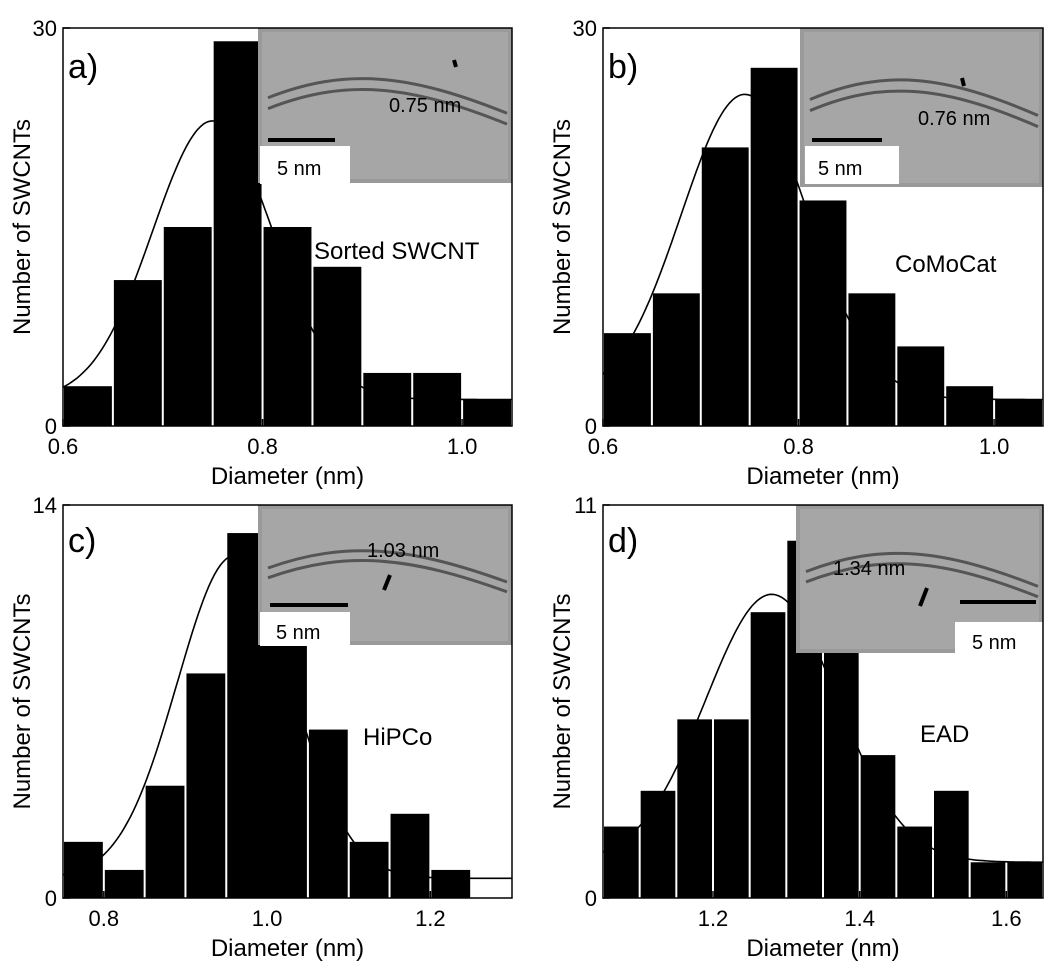  I want to click on diameter-label: 0.75 nm, so click(425, 106).